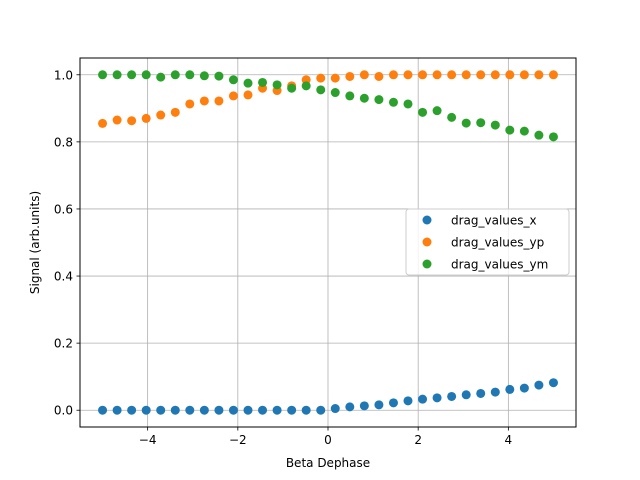  Describe the element at coordinates (328, 463) in the screenshot. I see `x-axis-label: Beta Dephase` at that location.